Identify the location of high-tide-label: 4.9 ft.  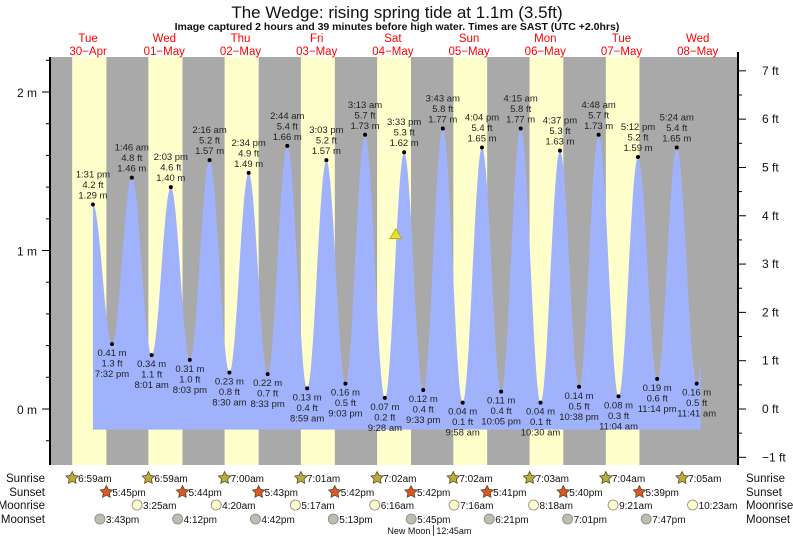
(248, 153).